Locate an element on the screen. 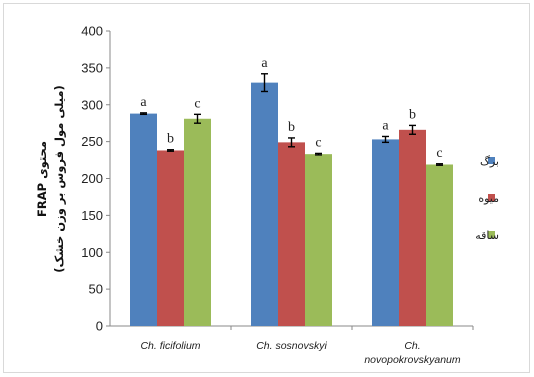  y-tick-label: 50 is located at coordinates (96, 289).